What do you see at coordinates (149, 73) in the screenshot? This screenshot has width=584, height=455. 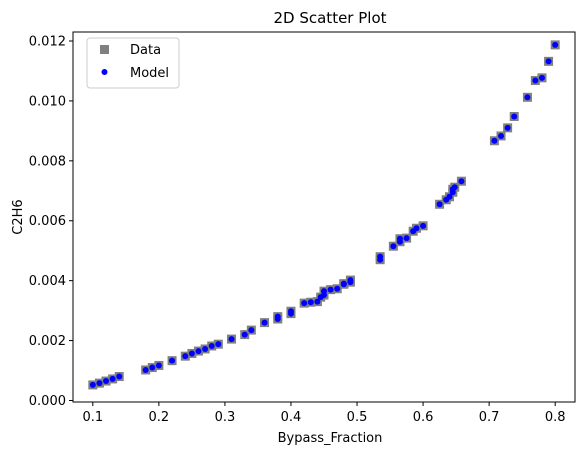 I see `legend-model-label: Model` at bounding box center [149, 73].